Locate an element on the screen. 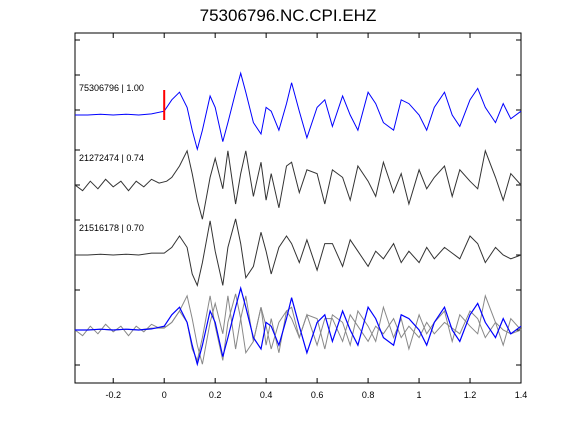  x-tick-label-4: 0.6 is located at coordinates (317, 395).